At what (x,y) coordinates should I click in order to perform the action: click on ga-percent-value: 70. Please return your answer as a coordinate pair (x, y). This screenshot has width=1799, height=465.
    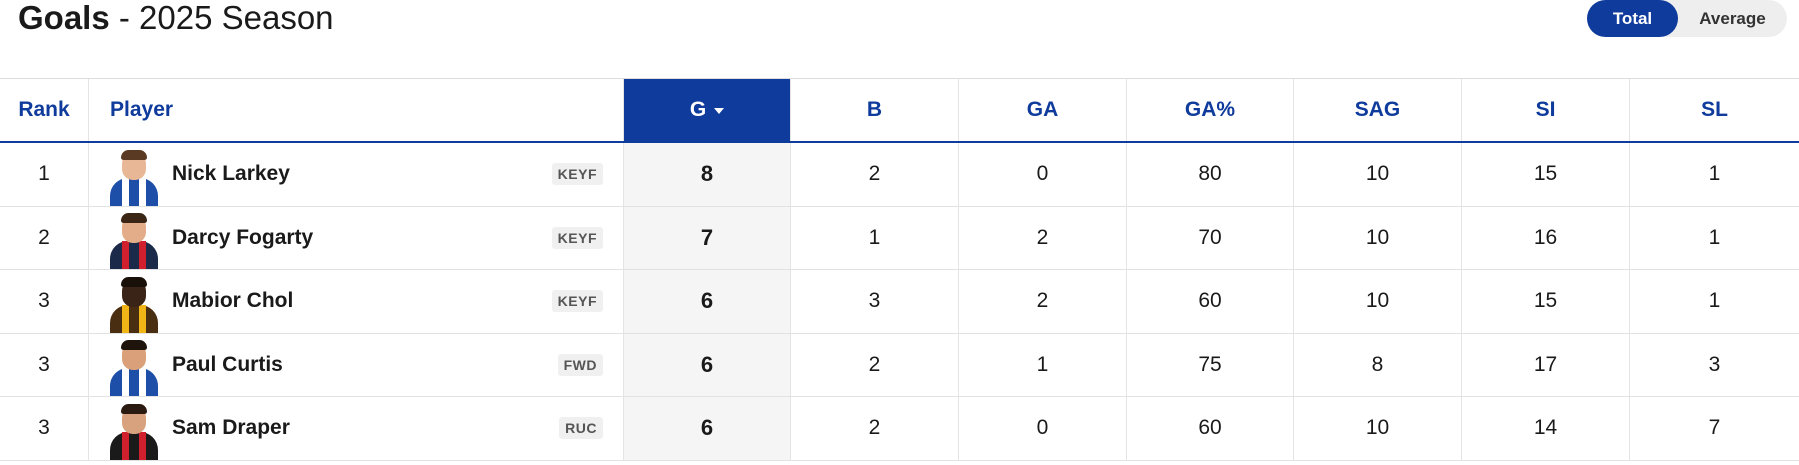
    Looking at the image, I should click on (1210, 237).